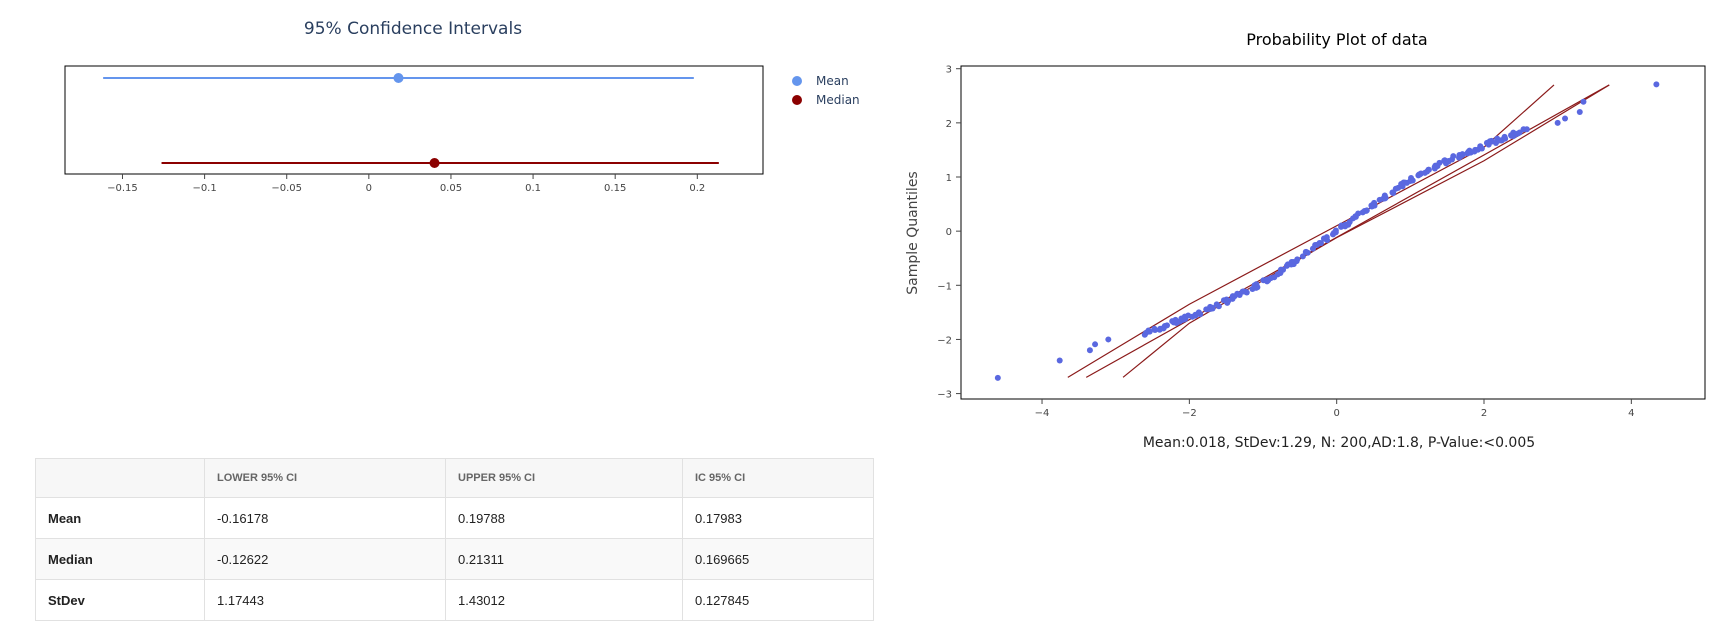 The width and height of the screenshot is (1726, 636). Describe the element at coordinates (778, 600) in the screenshot. I see `table-cell: 0.127845` at that location.